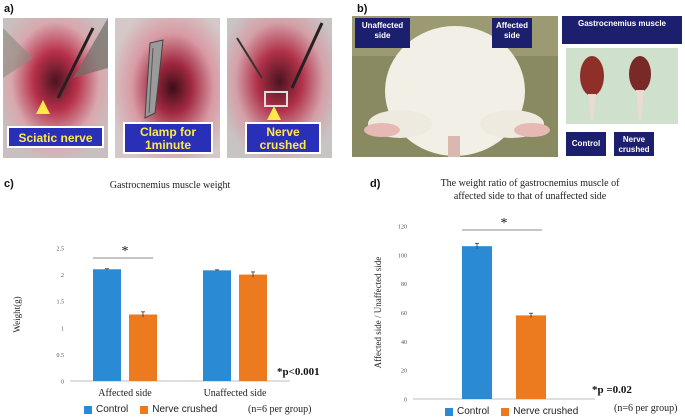  Describe the element at coordinates (168, 138) in the screenshot. I see `label-clamp: Clamp for 1minute` at that location.